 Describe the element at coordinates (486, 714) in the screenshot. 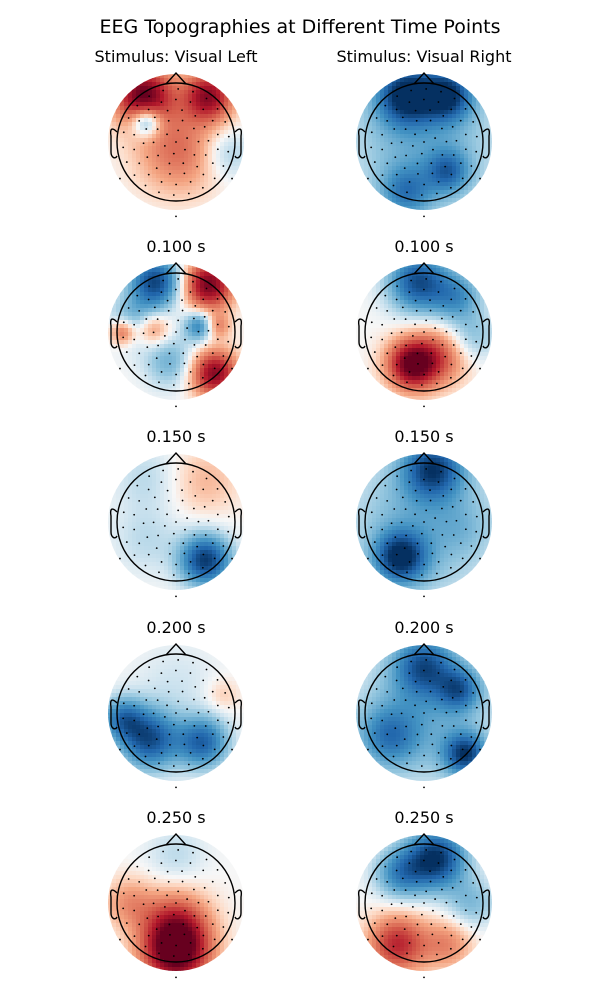

I see `right-ear-outline` at that location.